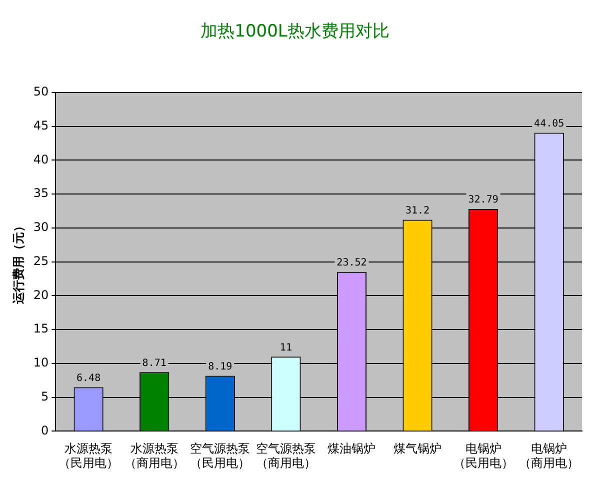  I want to click on y-tick-label: 5, so click(45, 396).